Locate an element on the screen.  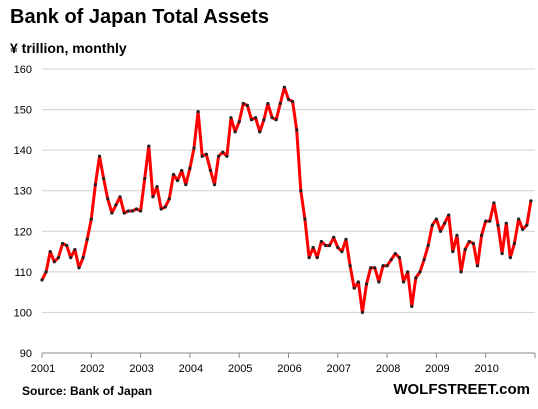
x-tick-label: 2004 is located at coordinates (191, 369).